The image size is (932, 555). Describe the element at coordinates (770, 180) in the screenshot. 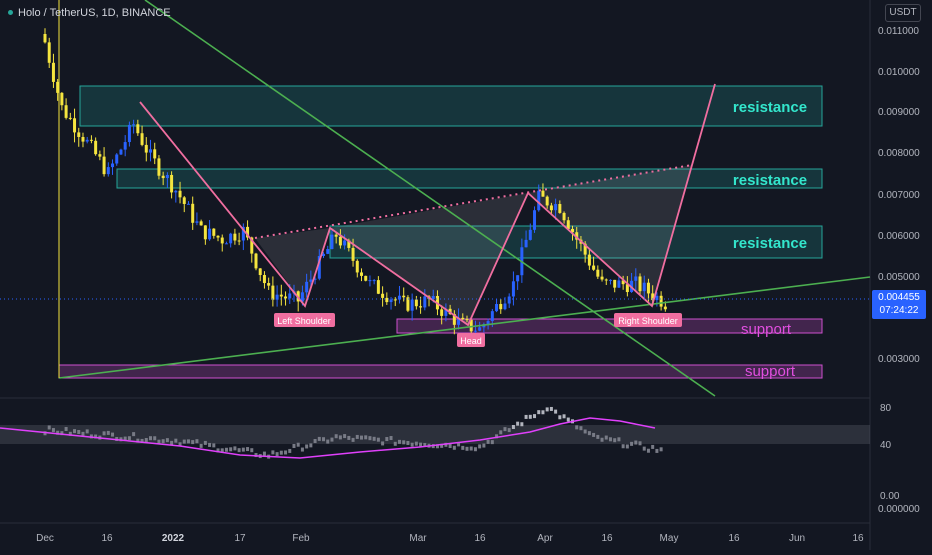

I see `resistance-label-2: resistance` at that location.